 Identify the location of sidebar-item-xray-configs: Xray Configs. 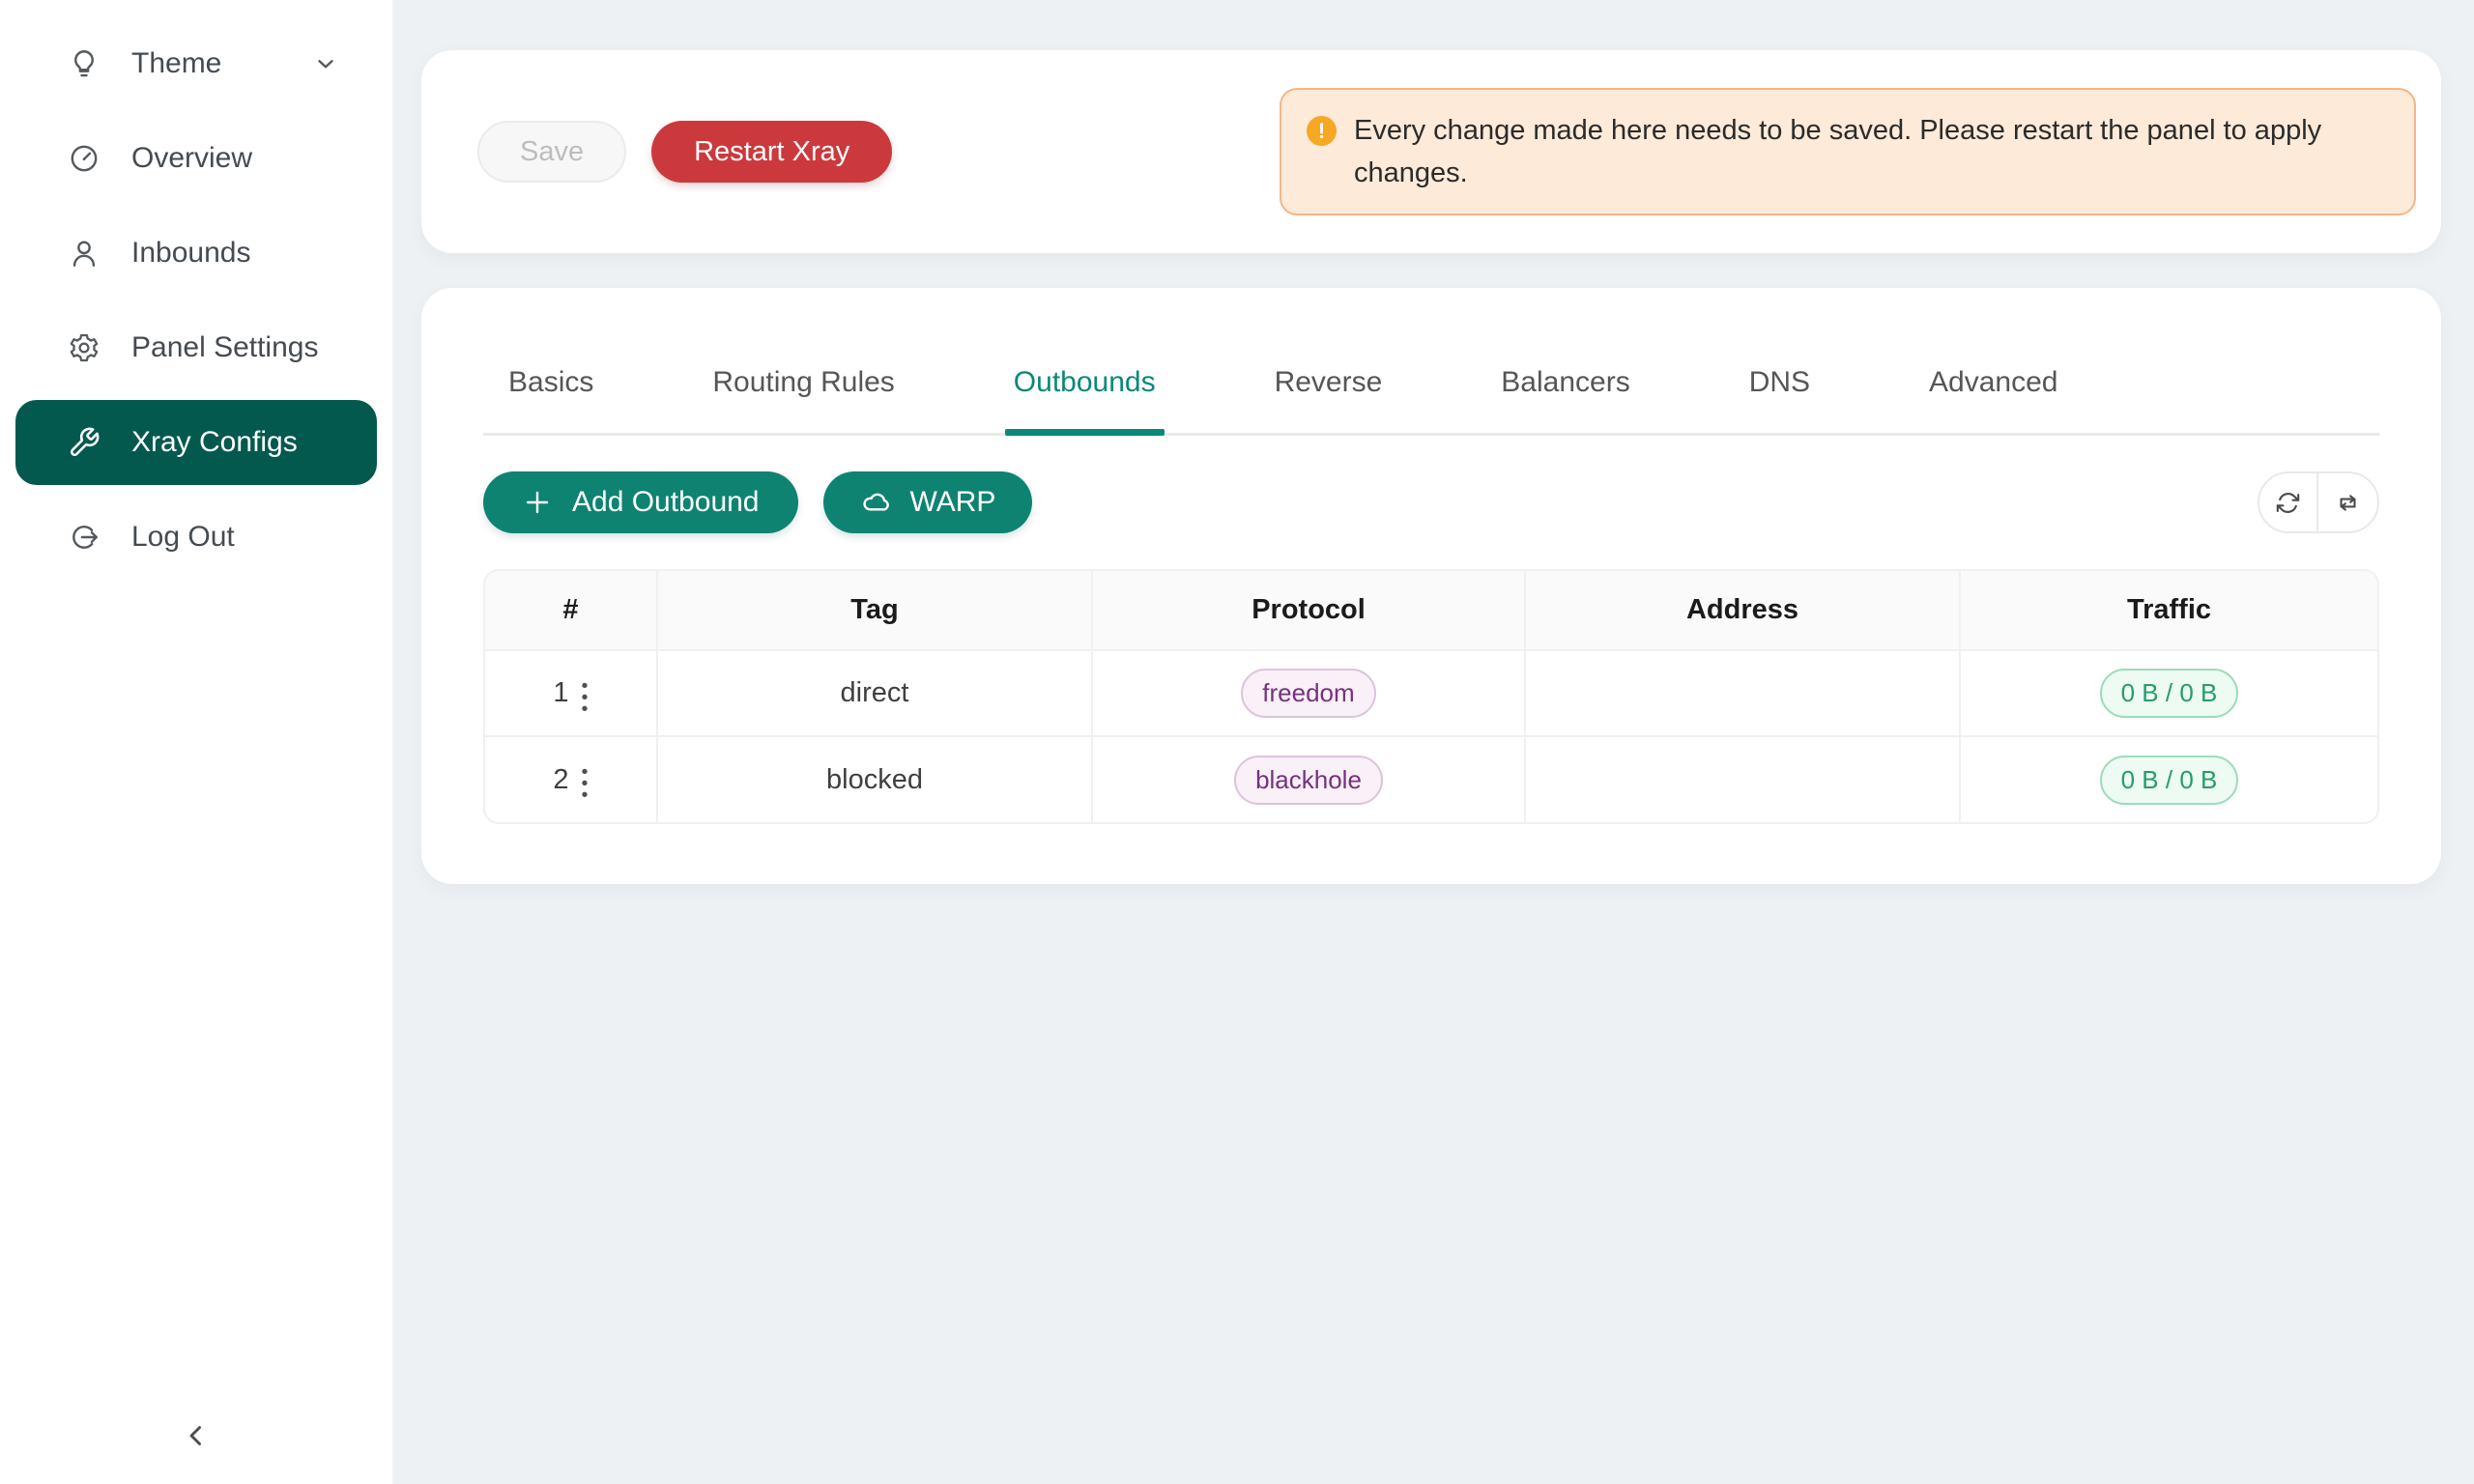
(196, 443).